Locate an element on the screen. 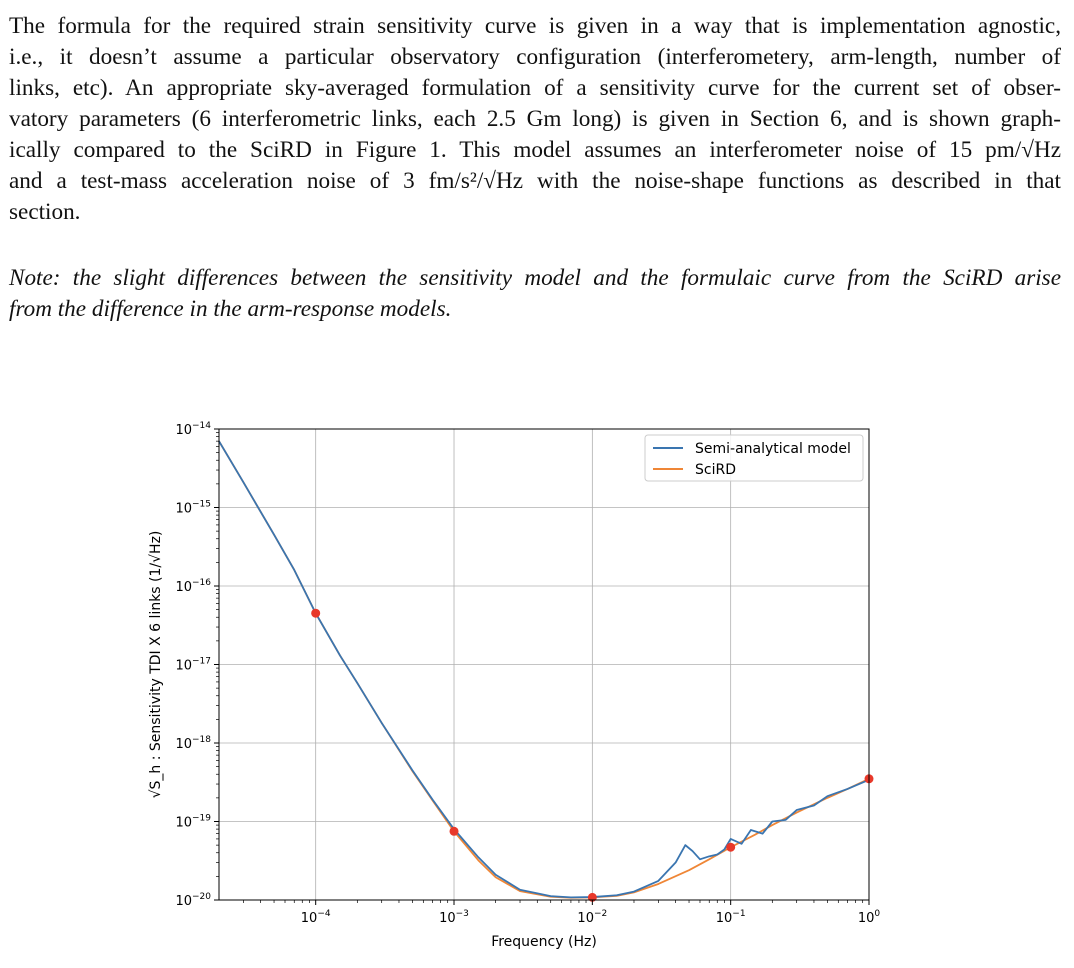 This screenshot has height=968, width=1074. y-tick-labels: 10−14 10−15 10−16 10−17 10−18 10−19 10−20 is located at coordinates (193, 665).